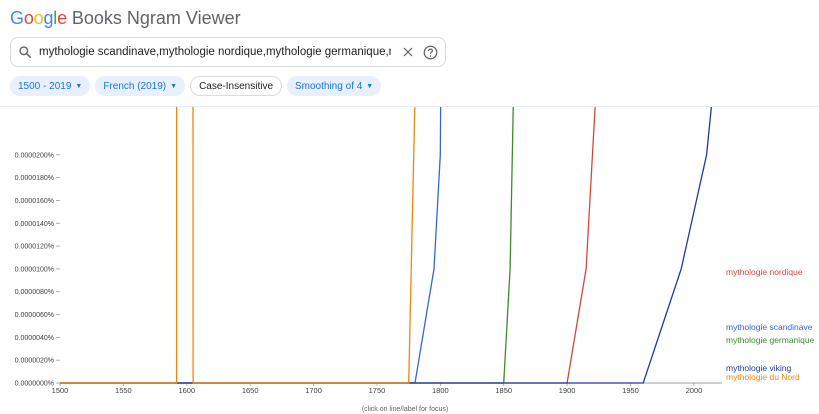  I want to click on clear-icon, so click(408, 52).